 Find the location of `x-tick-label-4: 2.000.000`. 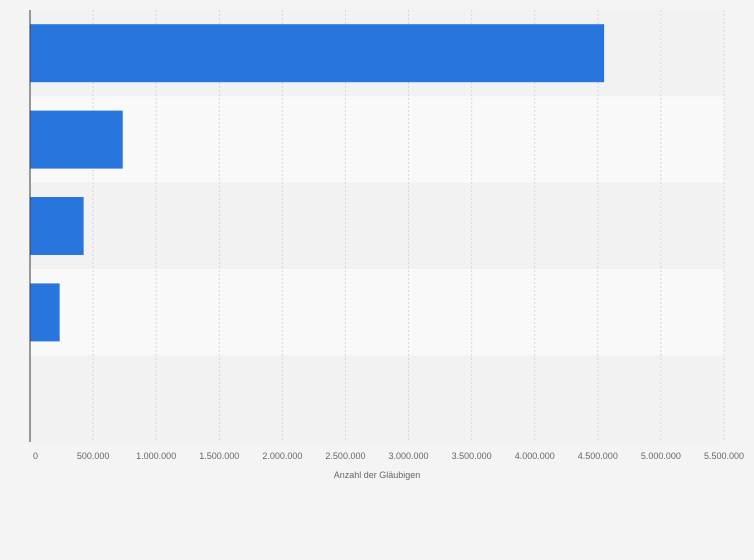

x-tick-label-4: 2.000.000 is located at coordinates (282, 456).